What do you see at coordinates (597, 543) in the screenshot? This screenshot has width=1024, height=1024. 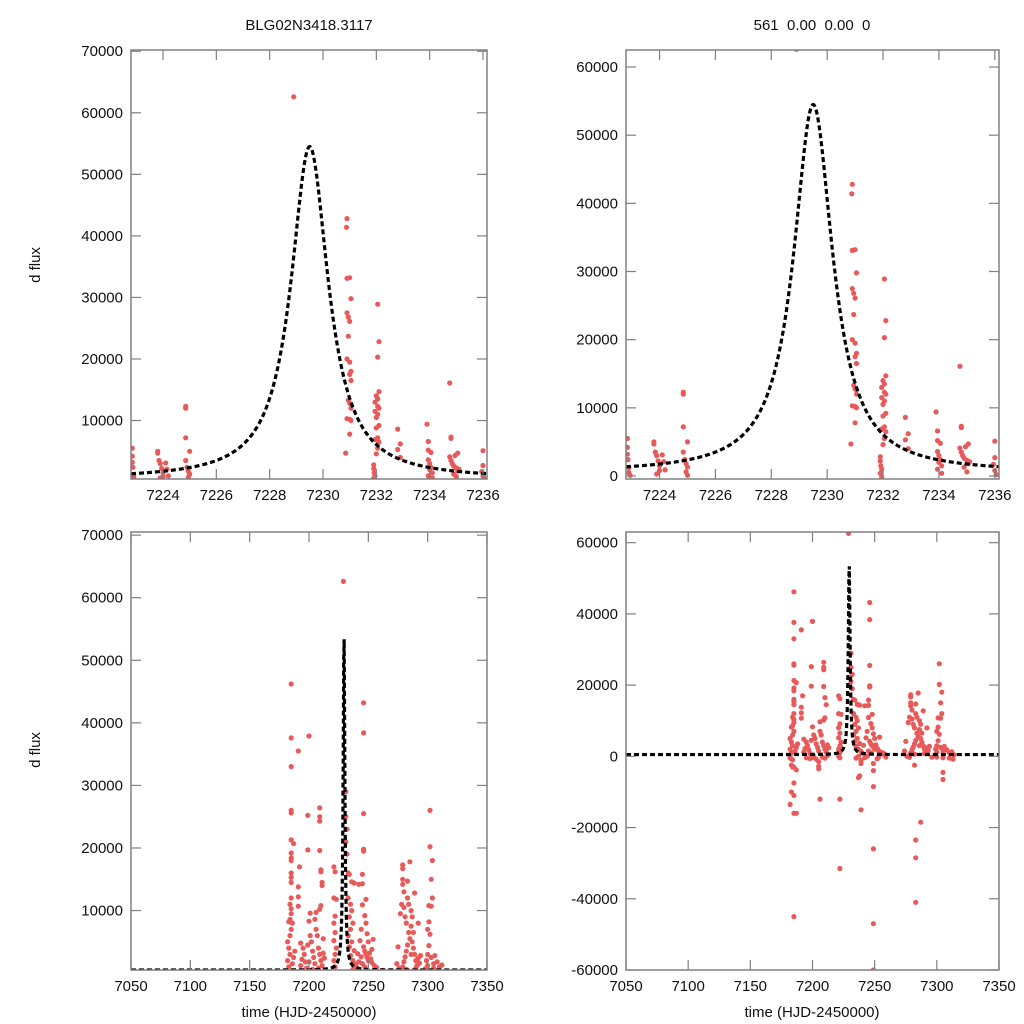 I see `y-tick-label: 60000` at bounding box center [597, 543].